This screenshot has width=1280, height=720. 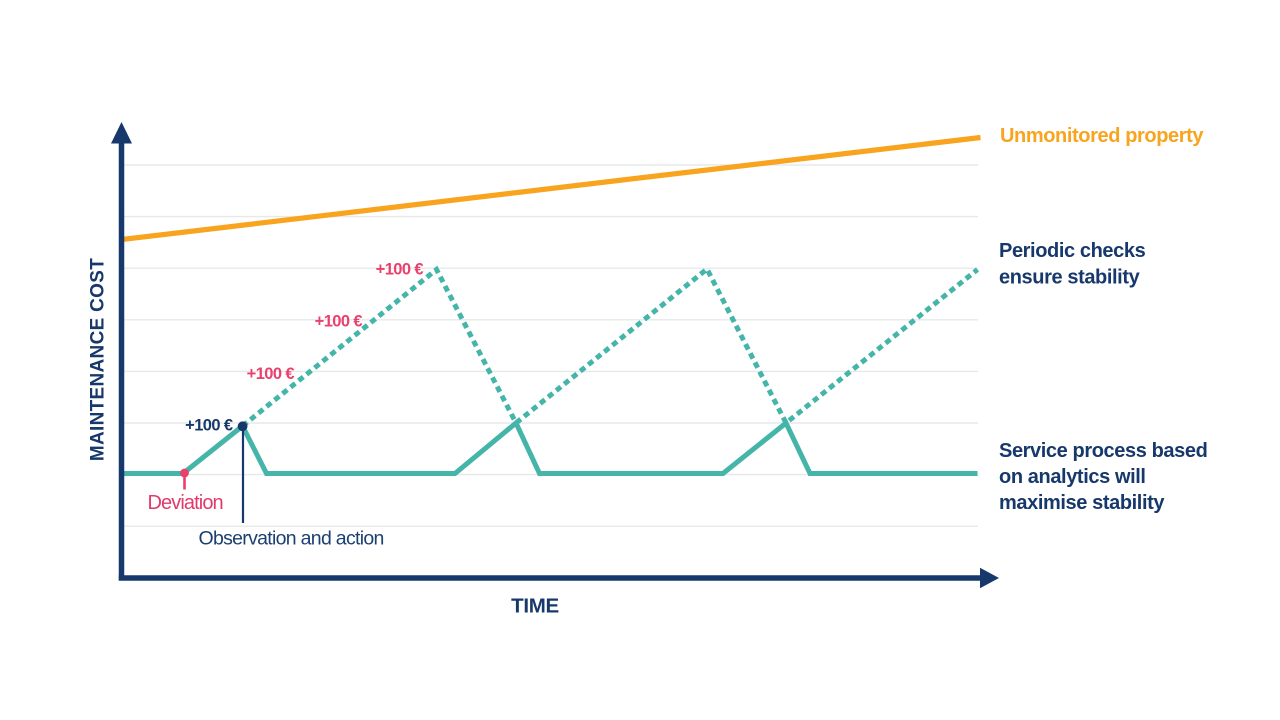 What do you see at coordinates (1072, 251) in the screenshot?
I see `svg-text: Periodic checks` at bounding box center [1072, 251].